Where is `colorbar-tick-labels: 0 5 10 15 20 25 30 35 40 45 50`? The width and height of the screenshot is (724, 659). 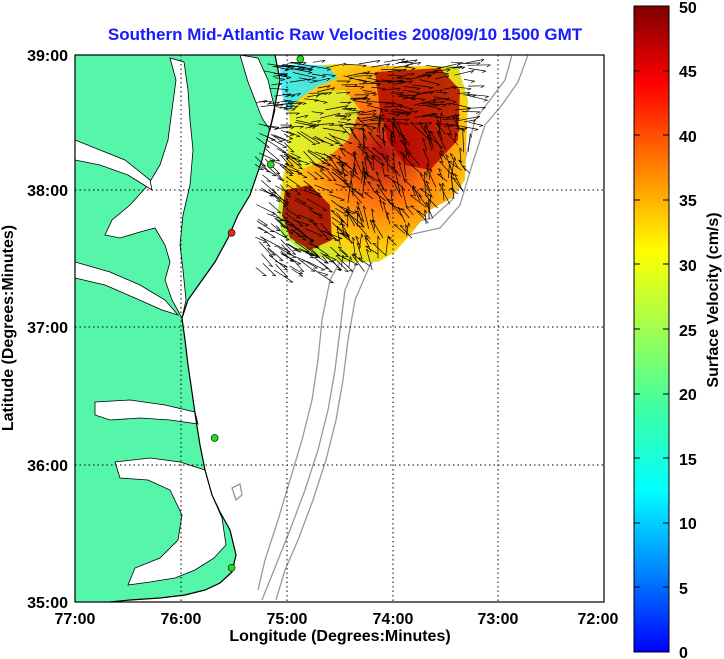
colorbar-tick-labels: 0 5 10 15 20 25 30 35 40 45 50 is located at coordinates (688, 329).